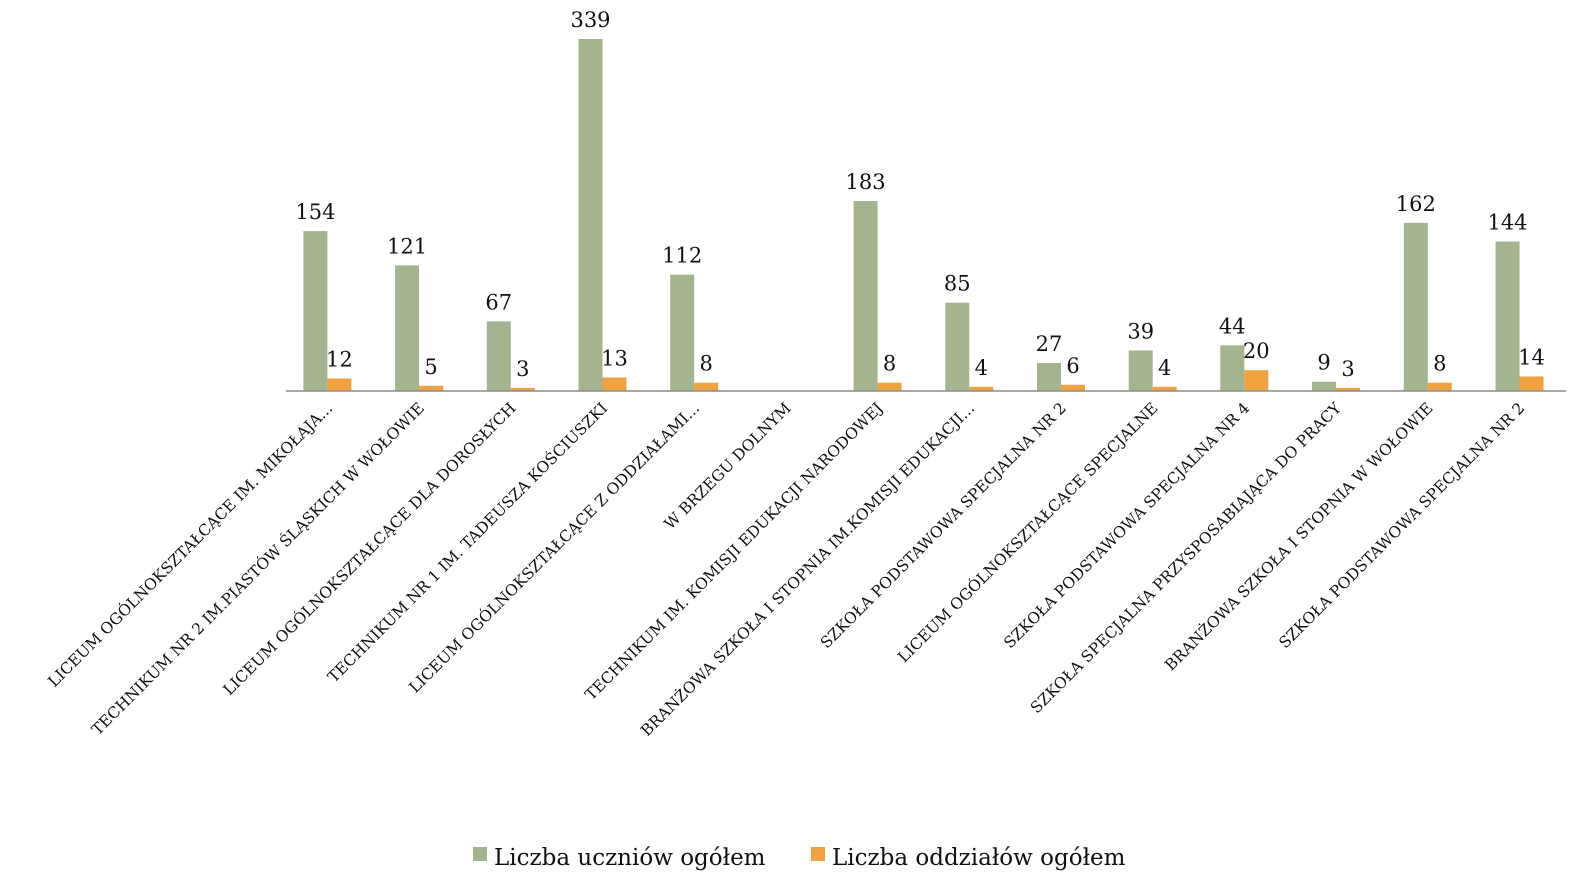 The image size is (1581, 881). I want to click on legend-label-series-1: Liczba oddziałów ogółem, so click(979, 858).